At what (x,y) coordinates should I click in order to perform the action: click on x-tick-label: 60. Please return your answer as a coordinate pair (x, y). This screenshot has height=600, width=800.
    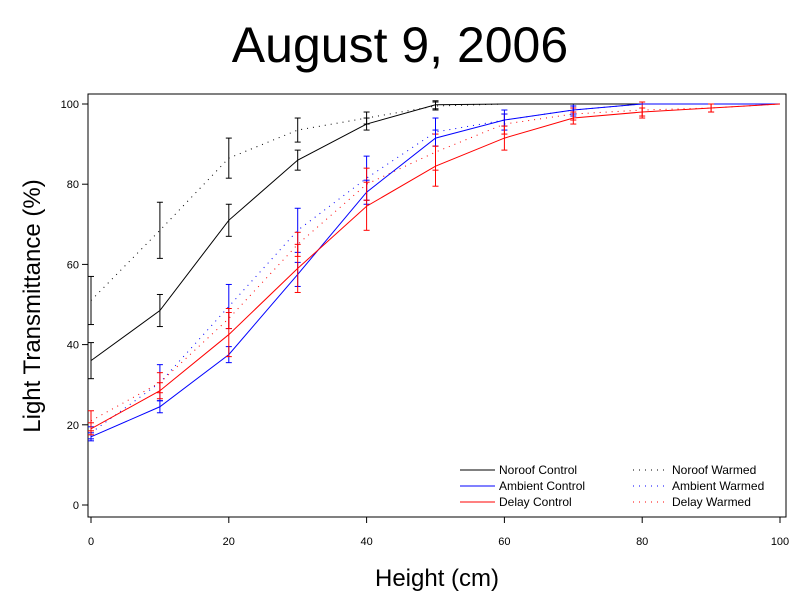
    Looking at the image, I should click on (504, 542).